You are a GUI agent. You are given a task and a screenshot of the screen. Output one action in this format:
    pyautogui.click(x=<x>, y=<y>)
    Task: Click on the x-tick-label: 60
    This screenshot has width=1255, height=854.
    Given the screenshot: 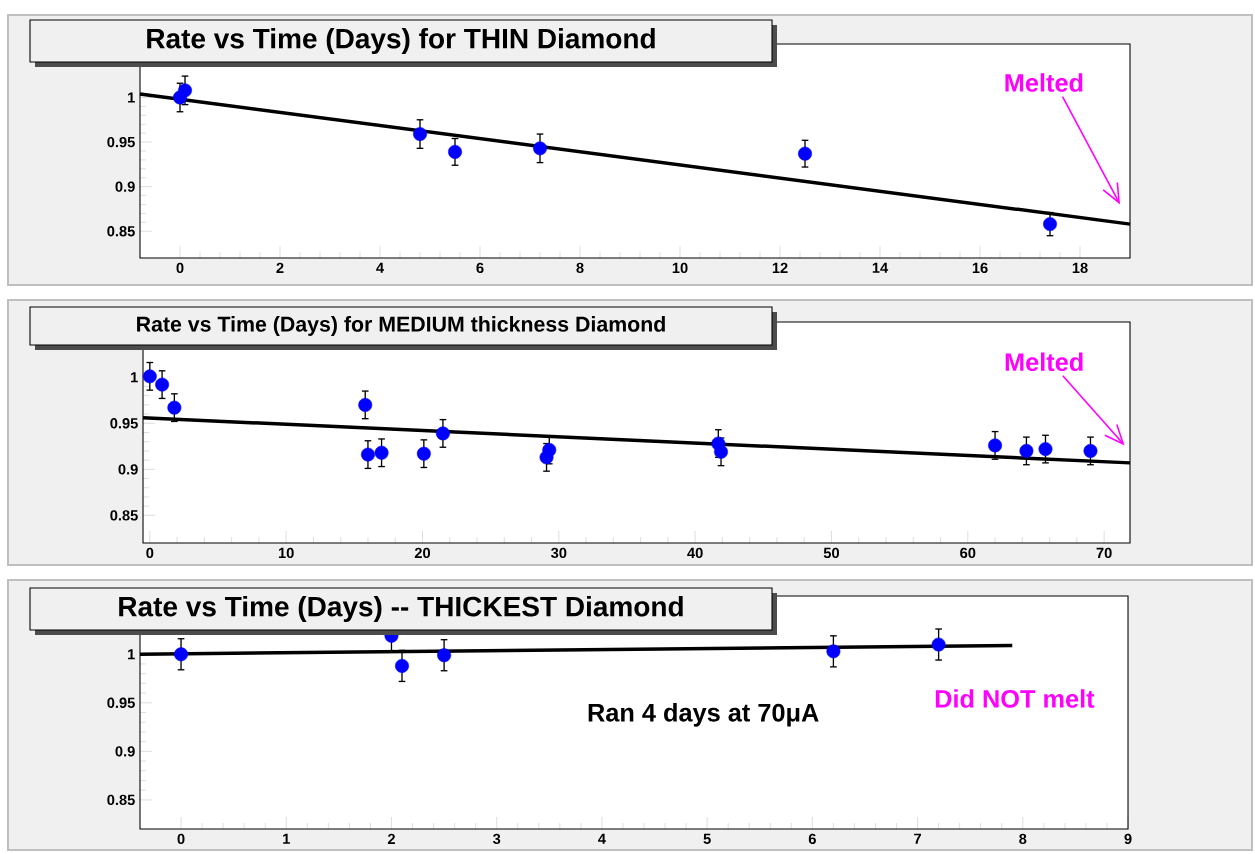 What is the action you would take?
    pyautogui.click(x=968, y=553)
    